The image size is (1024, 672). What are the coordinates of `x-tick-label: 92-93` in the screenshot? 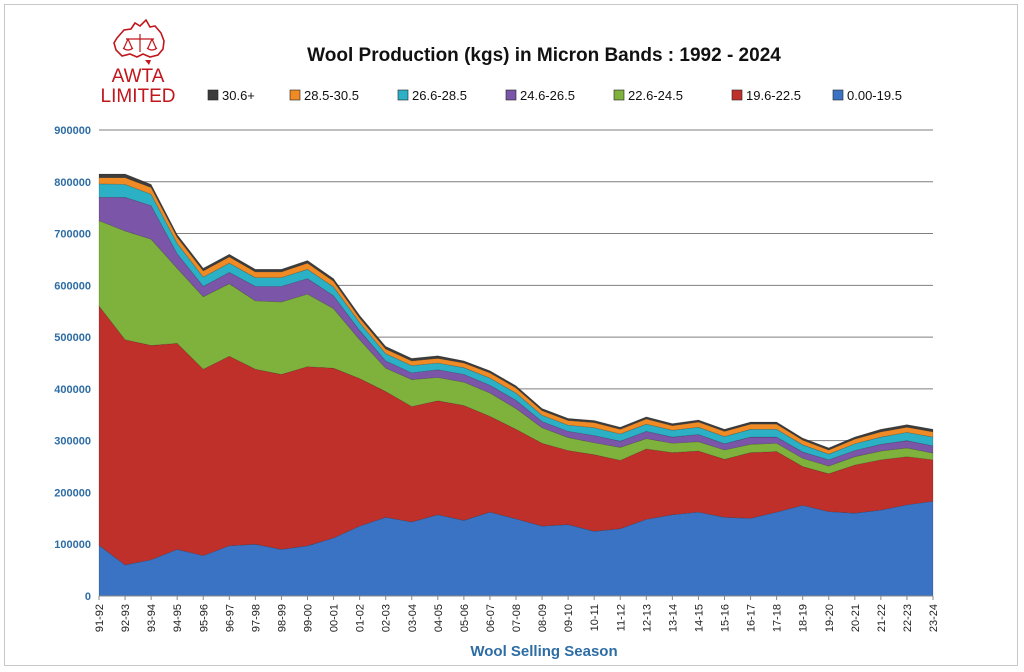 It's located at (126, 618).